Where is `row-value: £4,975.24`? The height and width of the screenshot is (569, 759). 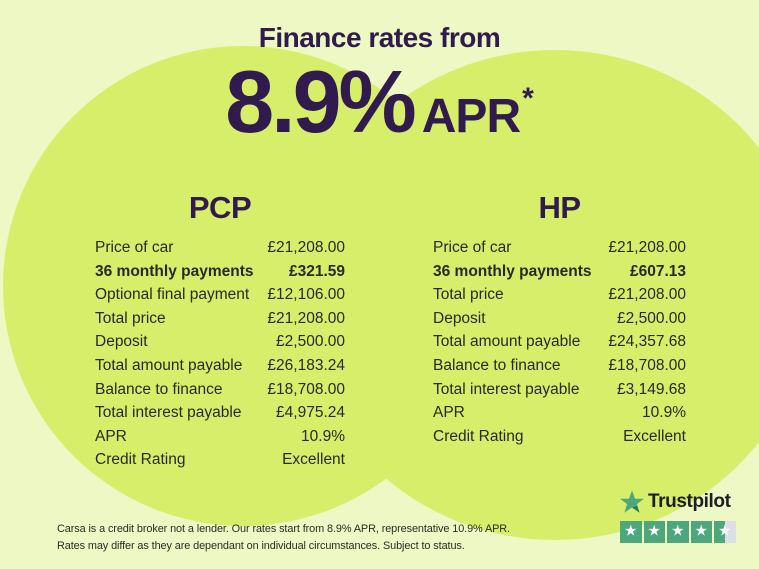
row-value: £4,975.24 is located at coordinates (310, 413).